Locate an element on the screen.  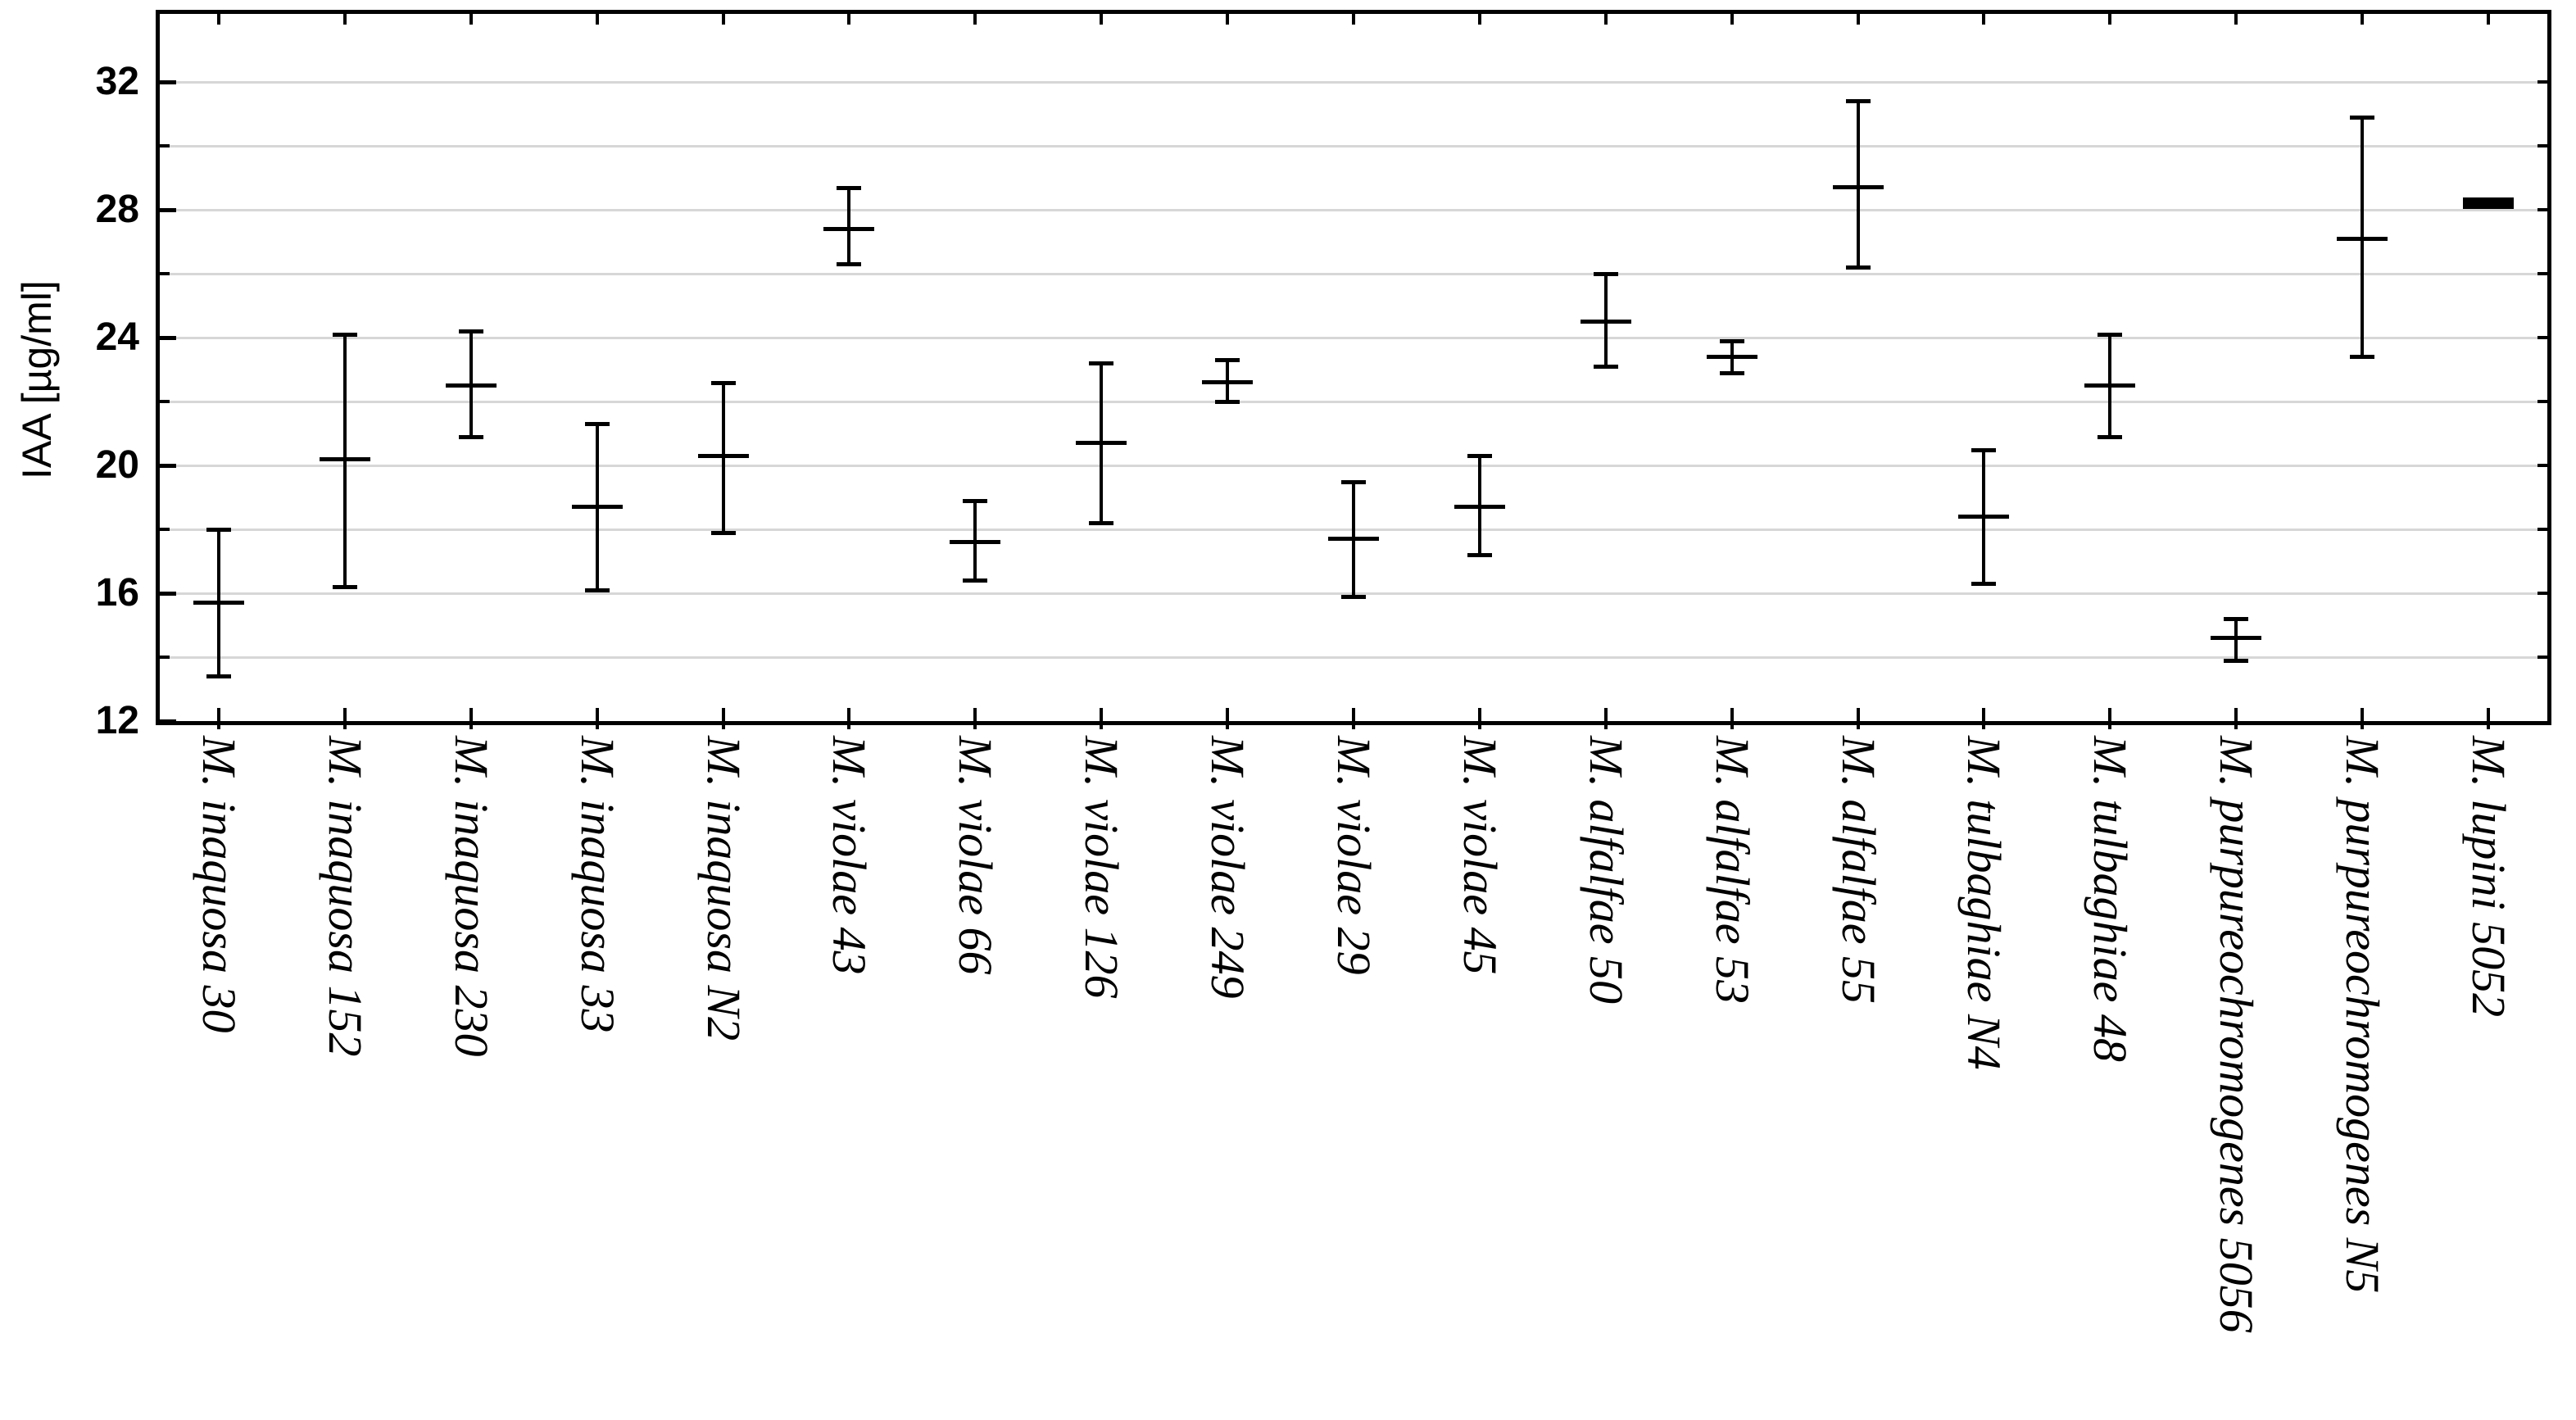
x-category-label: M. violae 249 is located at coordinates (1228, 868).